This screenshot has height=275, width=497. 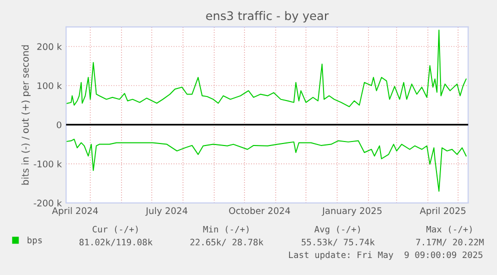 I want to click on x-tick-label: April 2025, so click(x=443, y=211).